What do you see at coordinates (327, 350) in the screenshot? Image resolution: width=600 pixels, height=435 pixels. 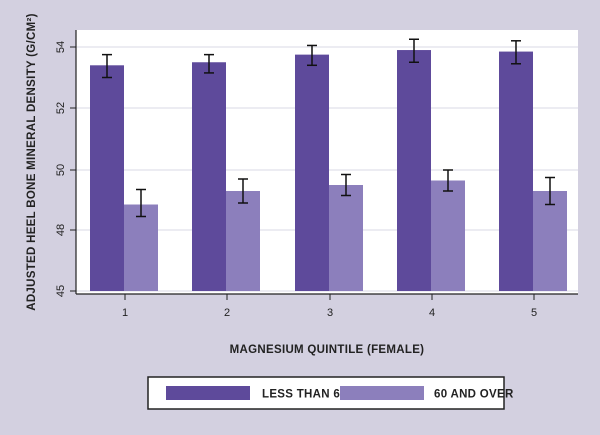 I see `x-axis-title: MAGNESIUM QUINTILE (FEMALE)` at bounding box center [327, 350].